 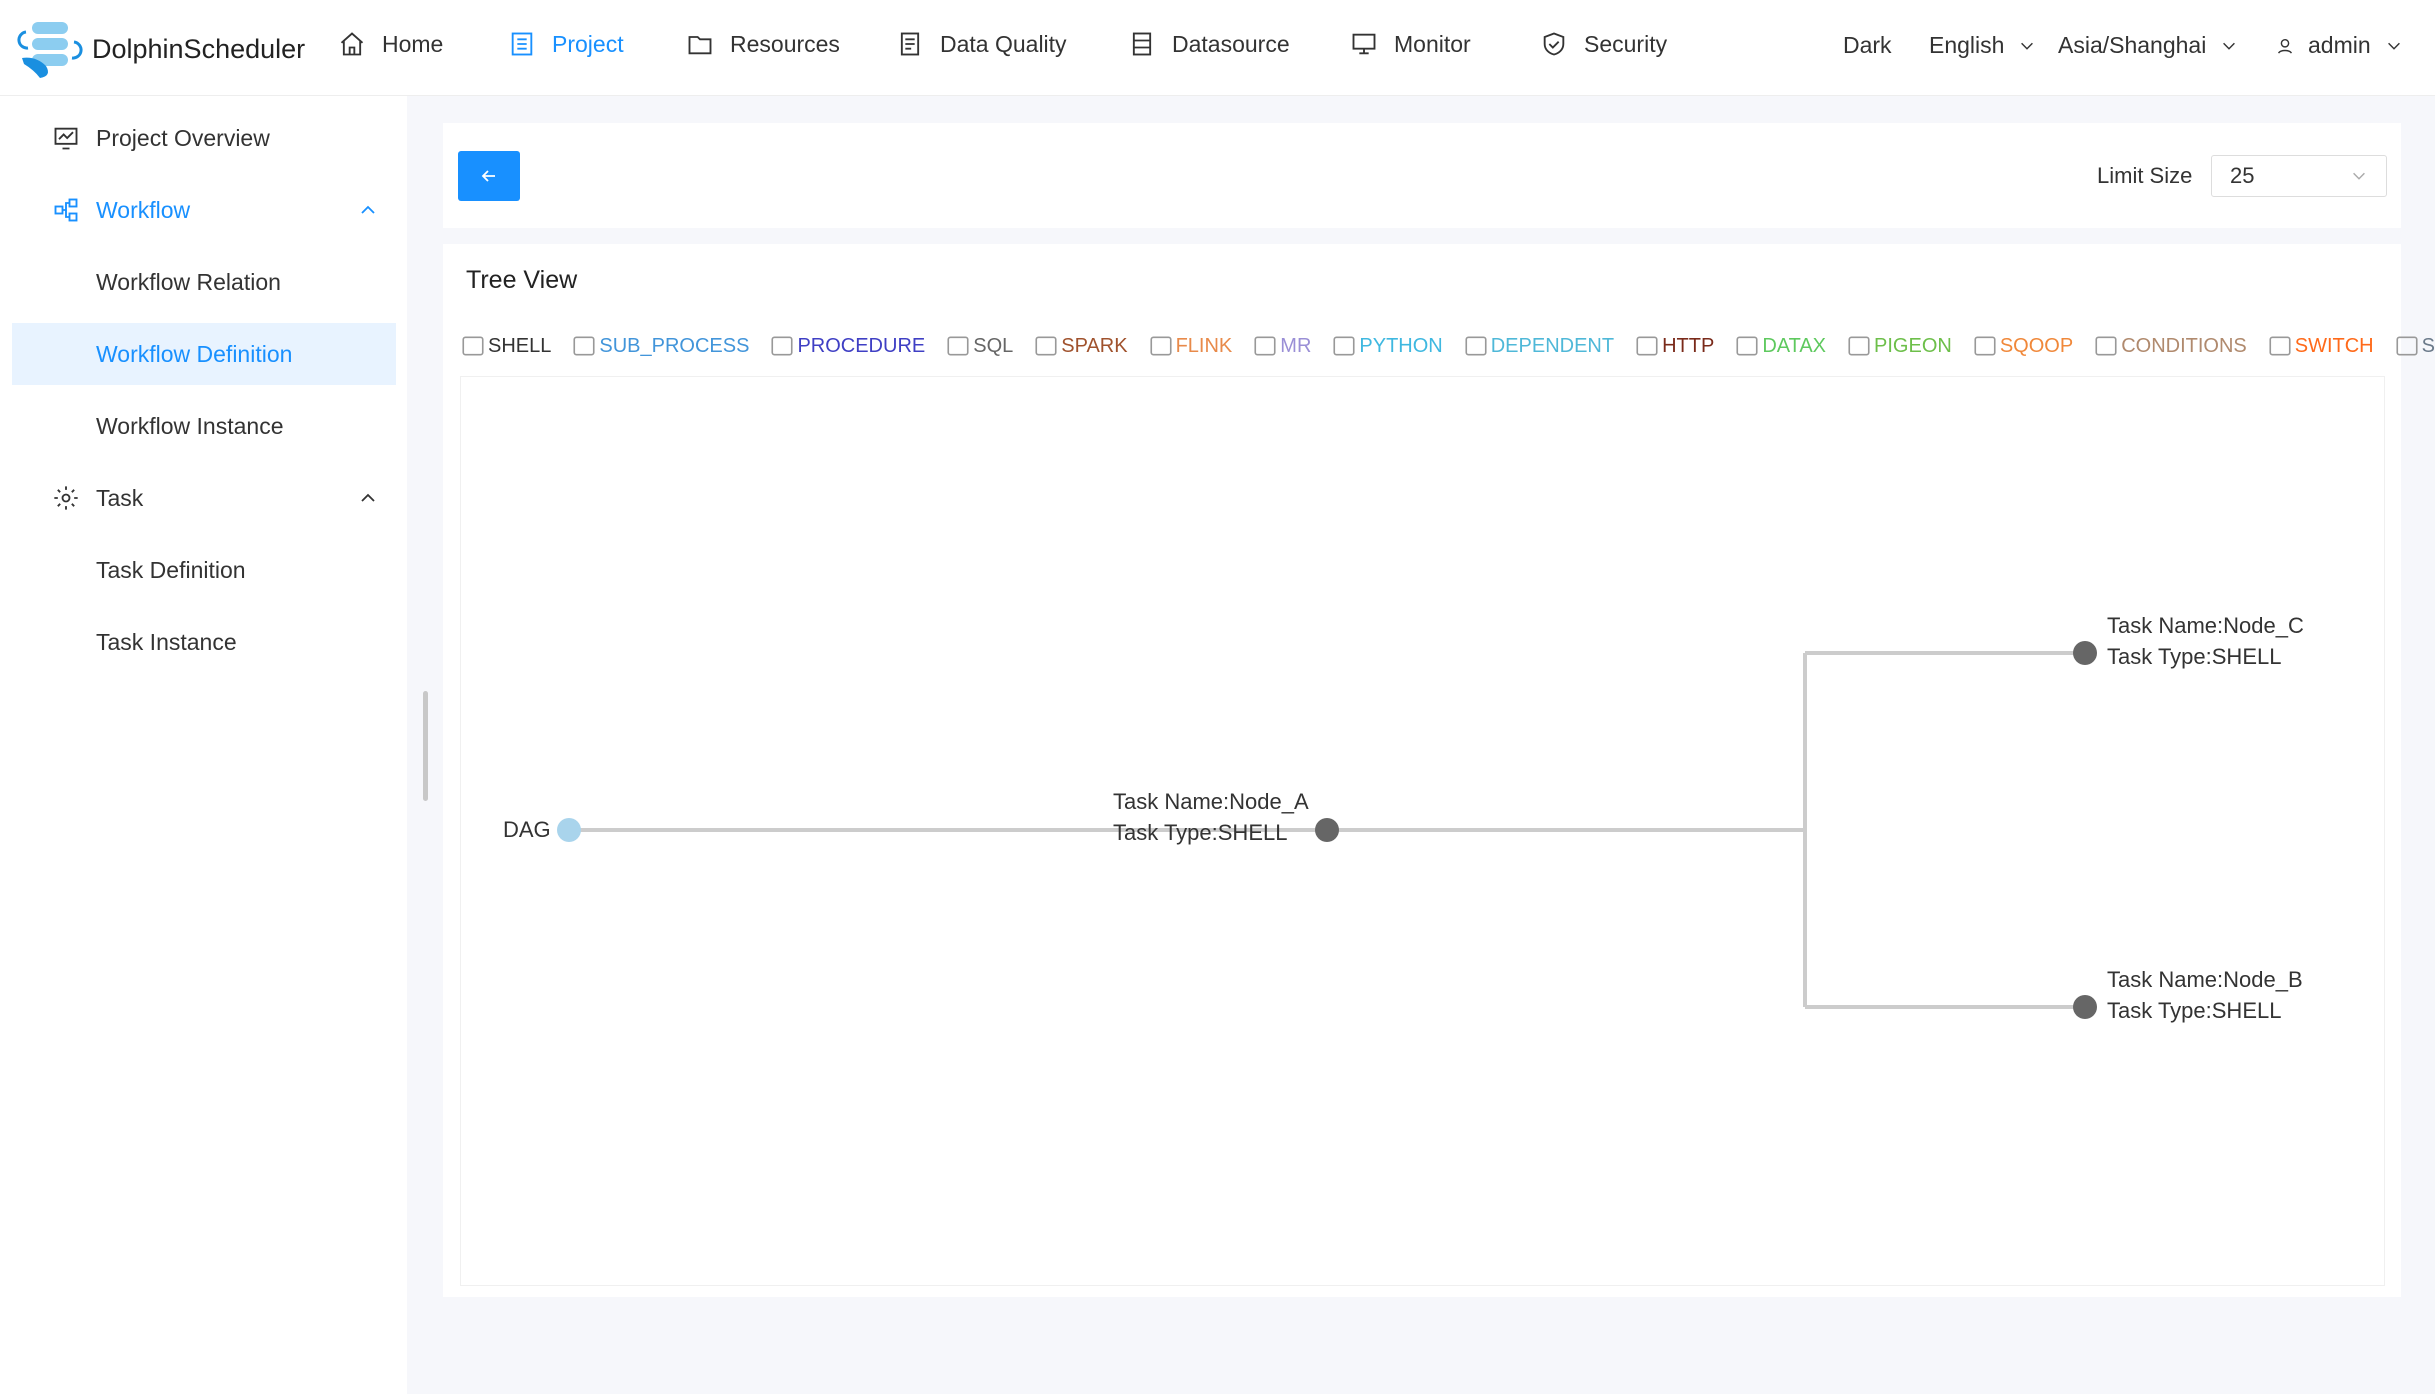 I want to click on legend-label: MR, so click(x=1296, y=345).